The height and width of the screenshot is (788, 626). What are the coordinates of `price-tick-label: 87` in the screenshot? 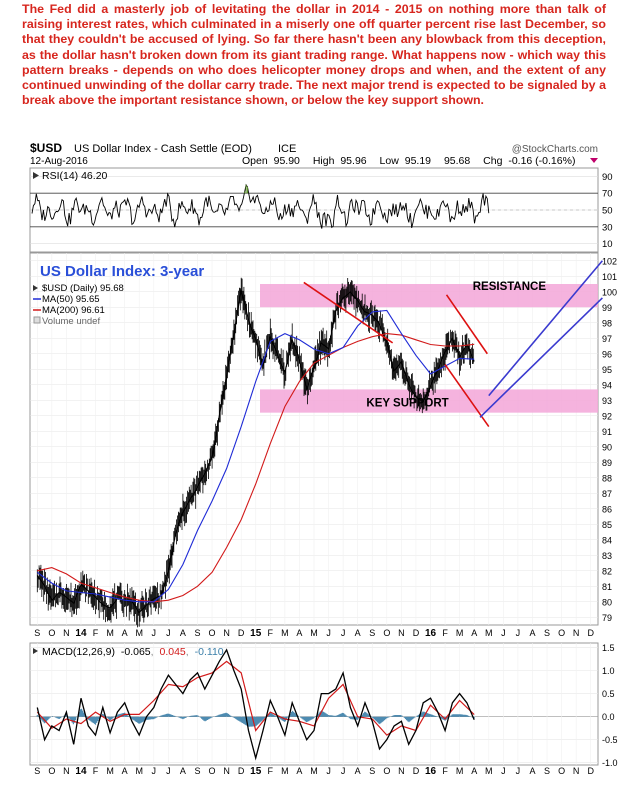 It's located at (607, 494).